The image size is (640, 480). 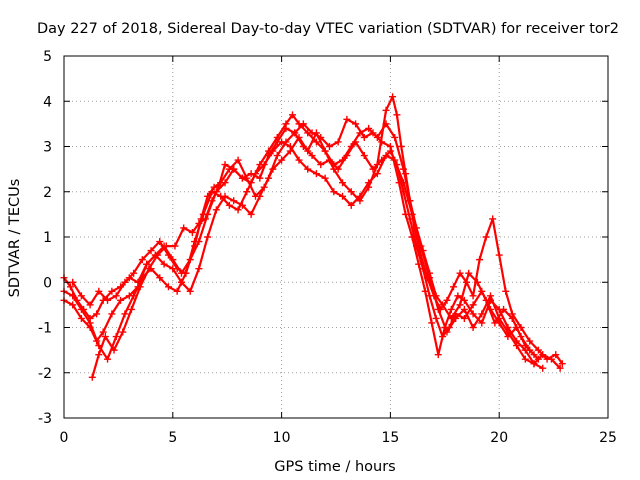 I want to click on y-tick-label: -2, so click(x=45, y=374).